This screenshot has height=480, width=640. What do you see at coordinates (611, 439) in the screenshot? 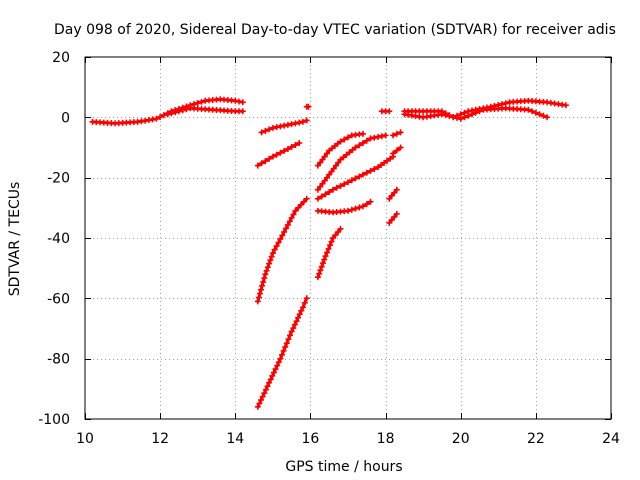
I see `x-tick-label: 24` at bounding box center [611, 439].